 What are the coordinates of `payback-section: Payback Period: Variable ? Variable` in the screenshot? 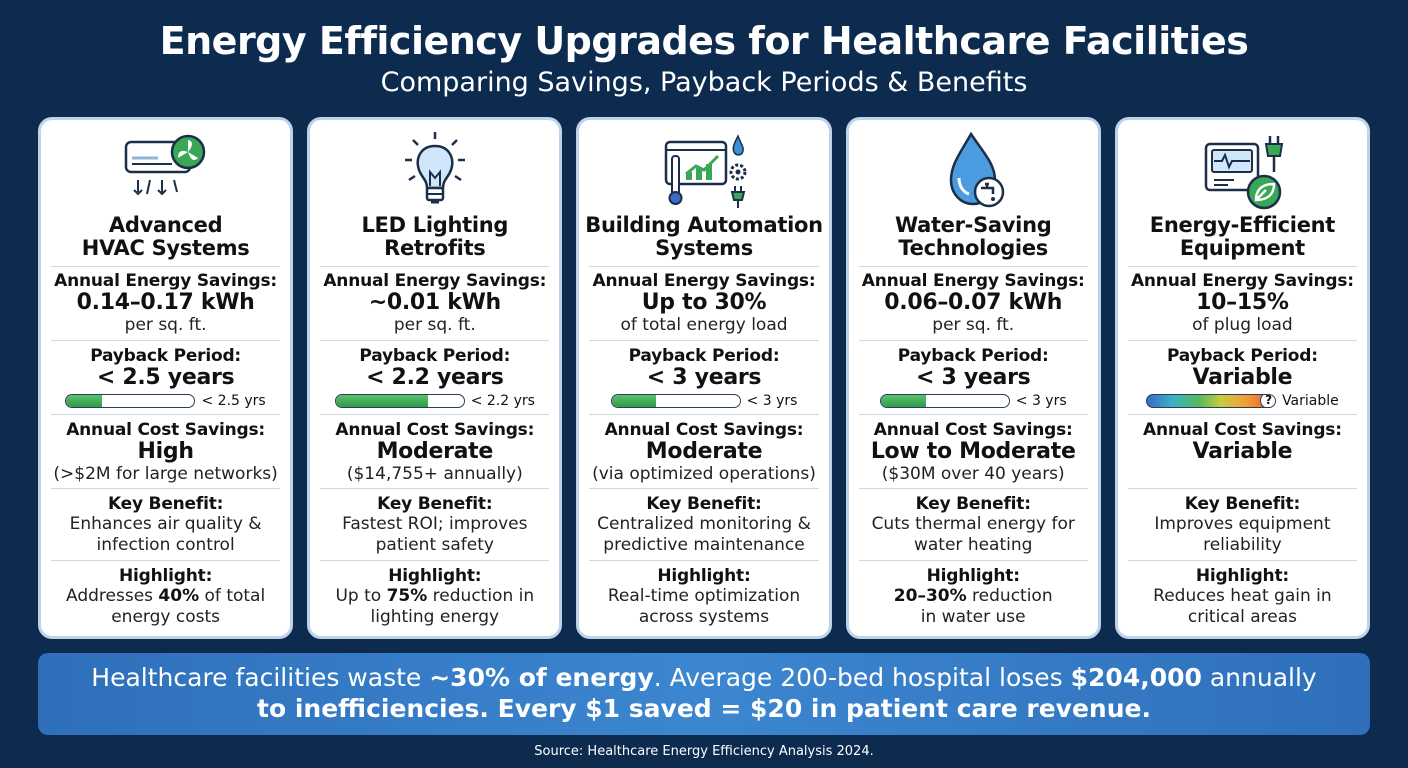 It's located at (1242, 377).